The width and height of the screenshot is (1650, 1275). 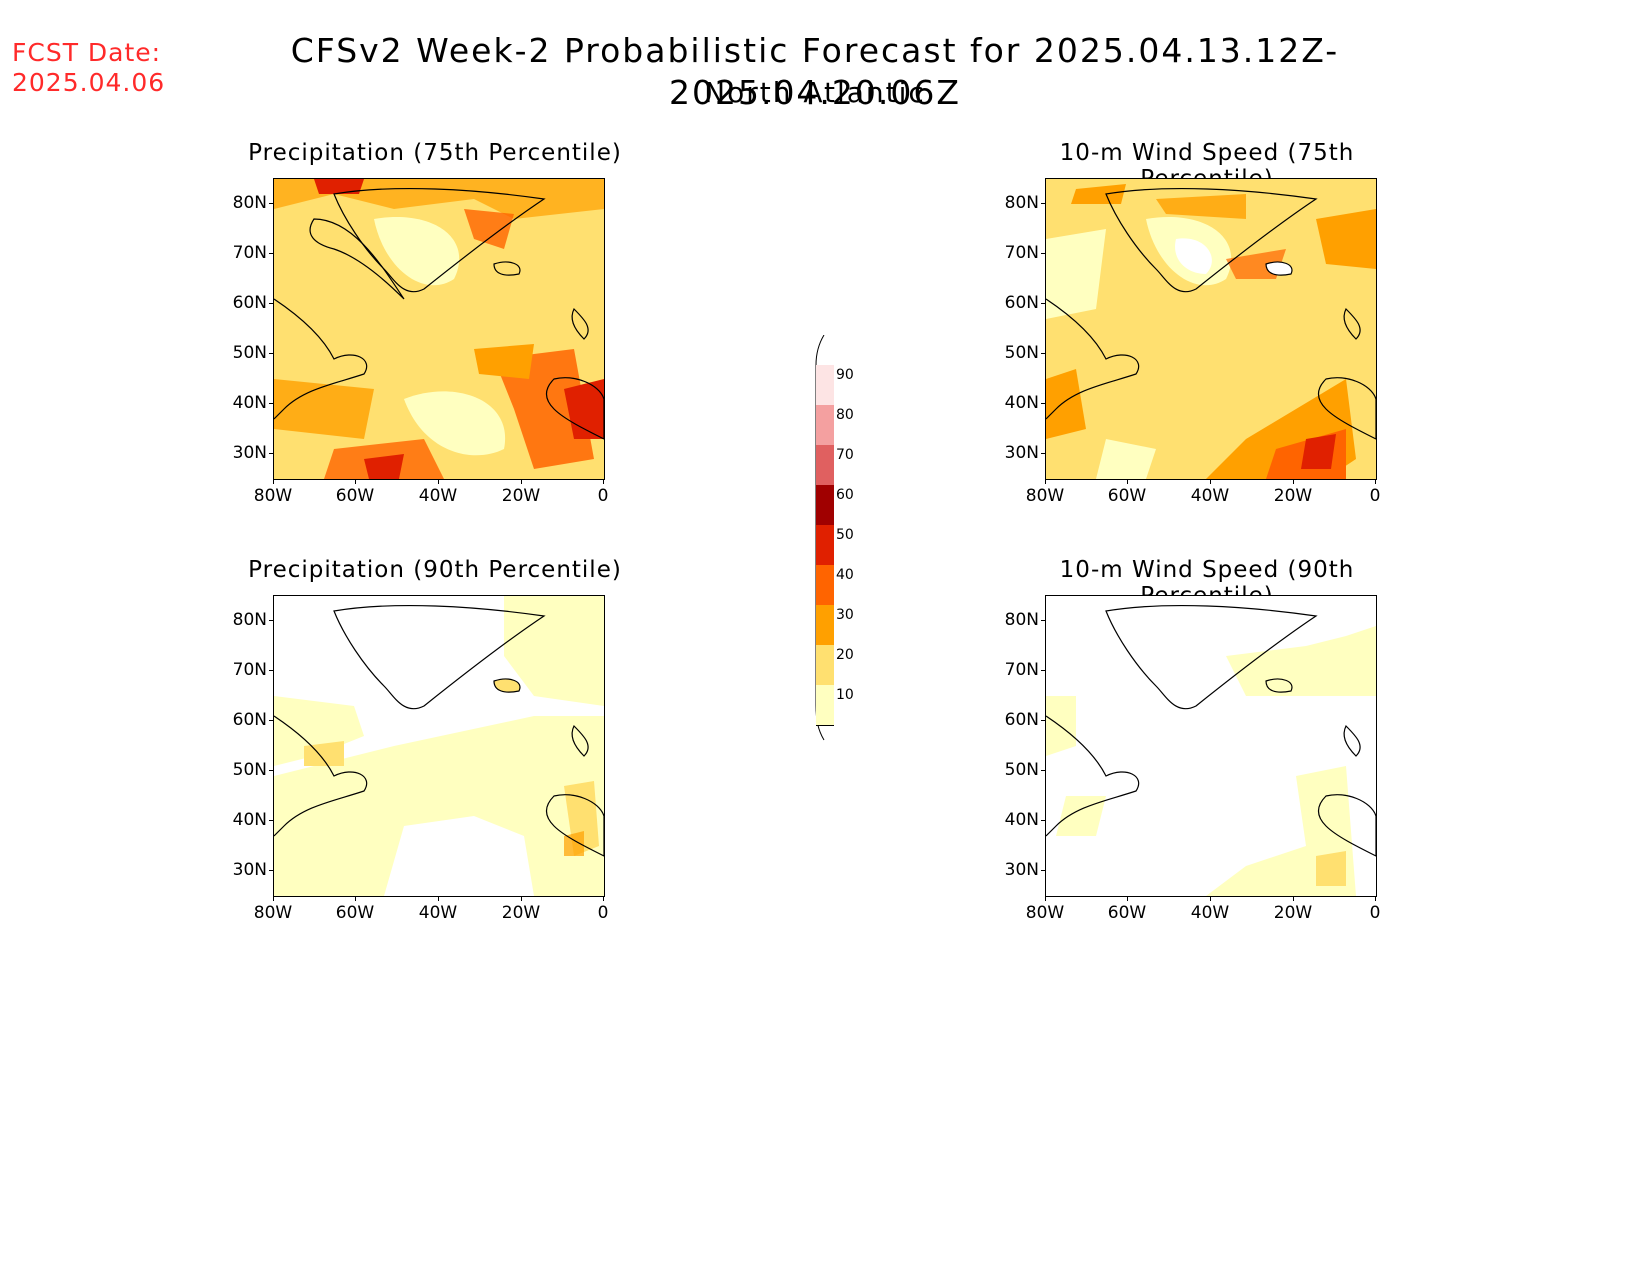 I want to click on colorbar-label: 90, so click(x=845, y=375).